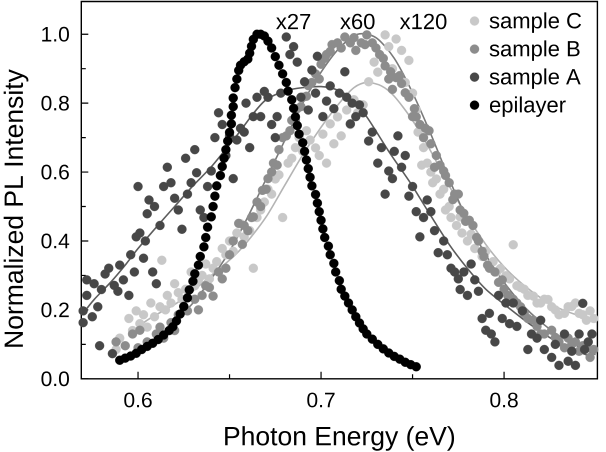 The height and width of the screenshot is (452, 606). What do you see at coordinates (138, 400) in the screenshot?
I see `x-tick-label: 0.6` at bounding box center [138, 400].